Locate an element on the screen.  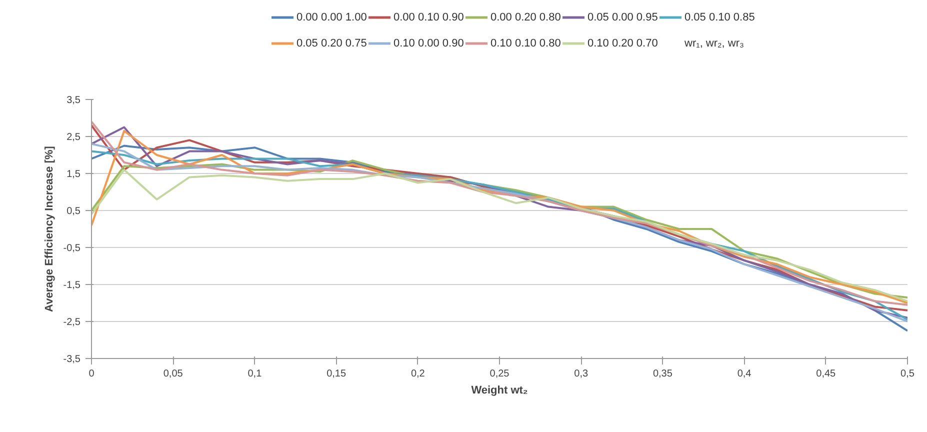
x-axis-title: Weight wt₂ is located at coordinates (499, 390).